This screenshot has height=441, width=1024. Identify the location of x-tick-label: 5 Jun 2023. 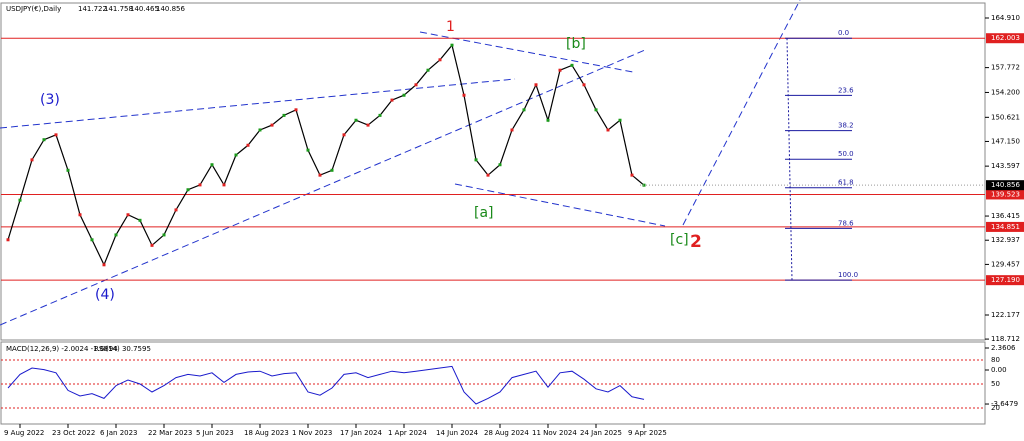
(215, 433).